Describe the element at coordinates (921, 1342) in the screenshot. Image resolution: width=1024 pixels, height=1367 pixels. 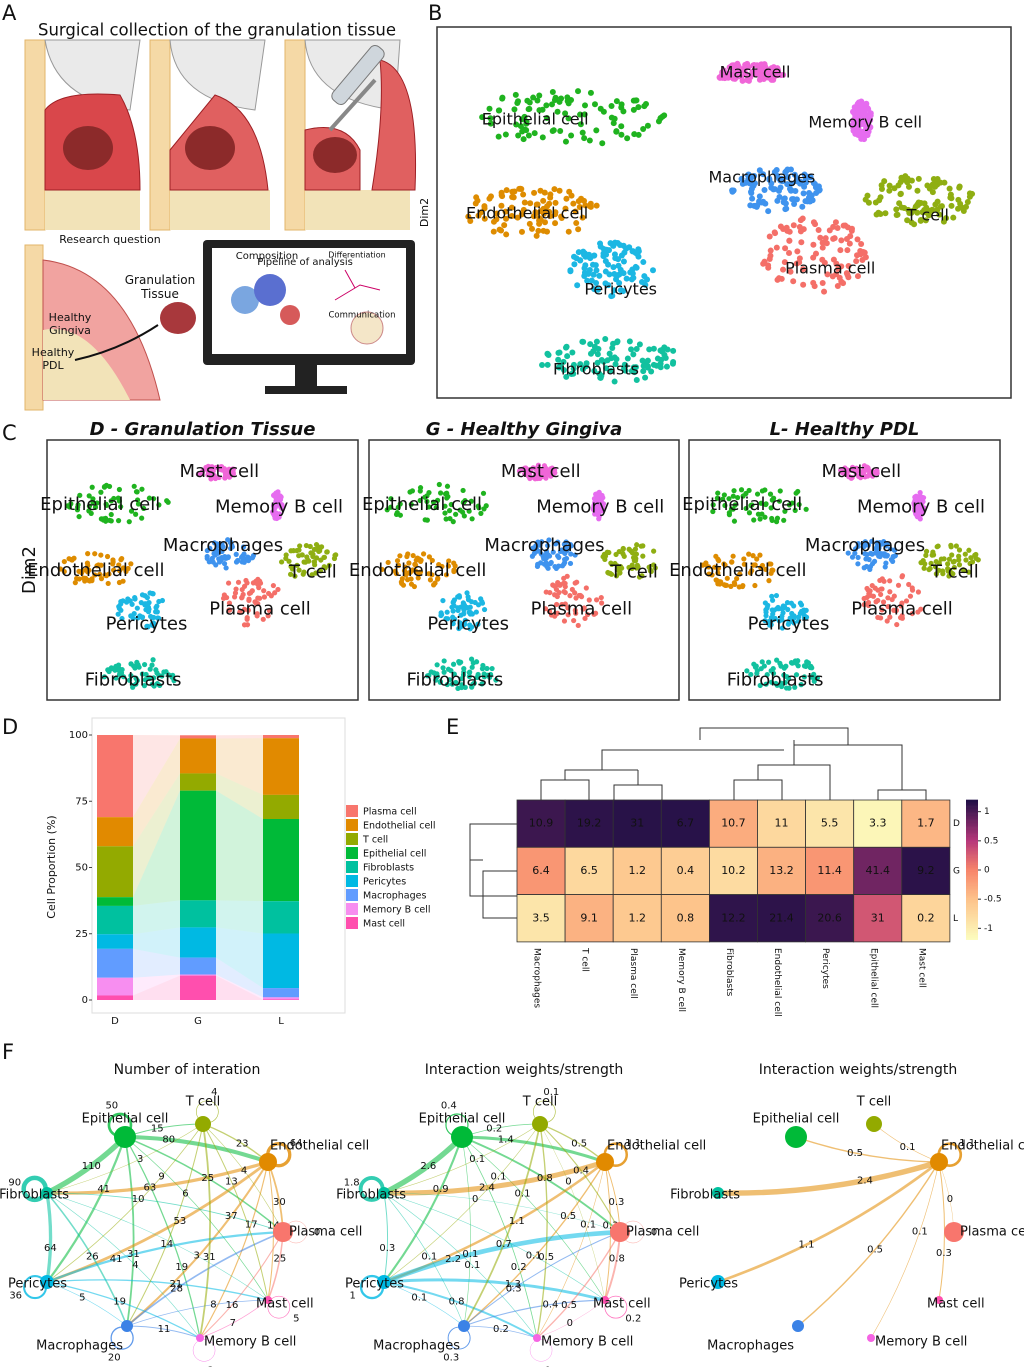
I see `node-label: Memory B cell` at that location.